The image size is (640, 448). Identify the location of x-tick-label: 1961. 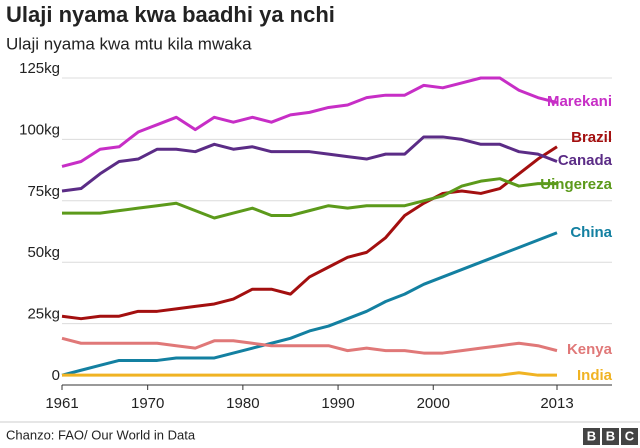
(61, 403).